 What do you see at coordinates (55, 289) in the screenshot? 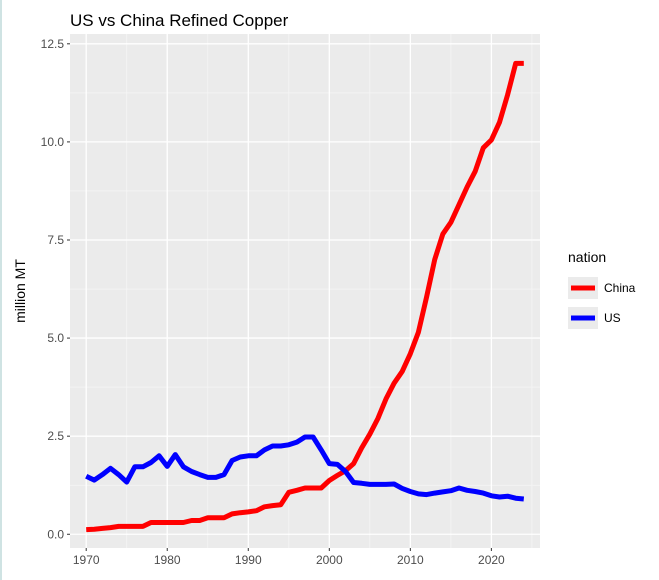
I see `y-axis: 0.0 2.5 5.0 7.5 10.0 12.5` at bounding box center [55, 289].